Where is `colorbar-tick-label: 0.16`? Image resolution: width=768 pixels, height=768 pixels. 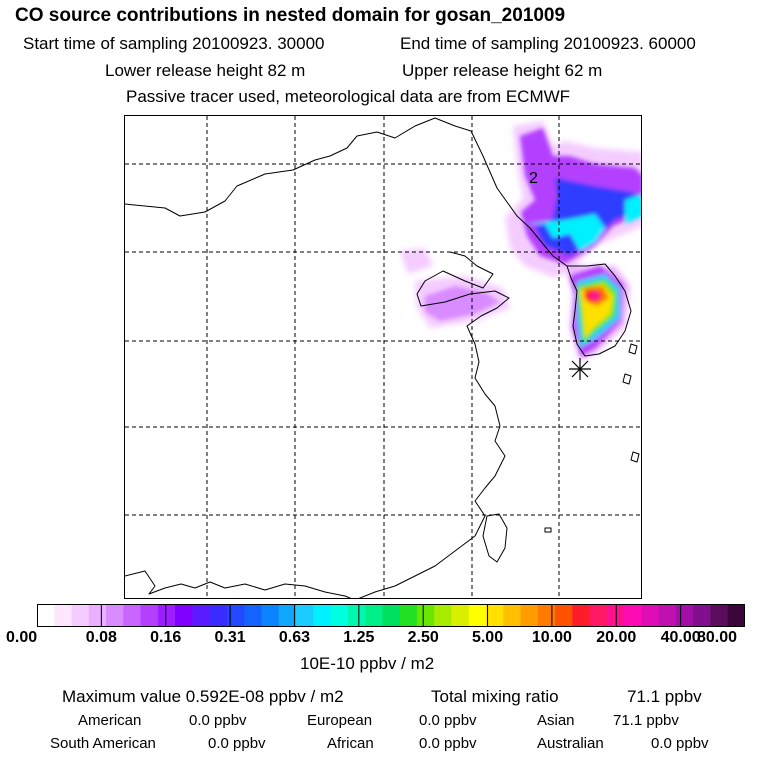 colorbar-tick-label: 0.16 is located at coordinates (166, 637).